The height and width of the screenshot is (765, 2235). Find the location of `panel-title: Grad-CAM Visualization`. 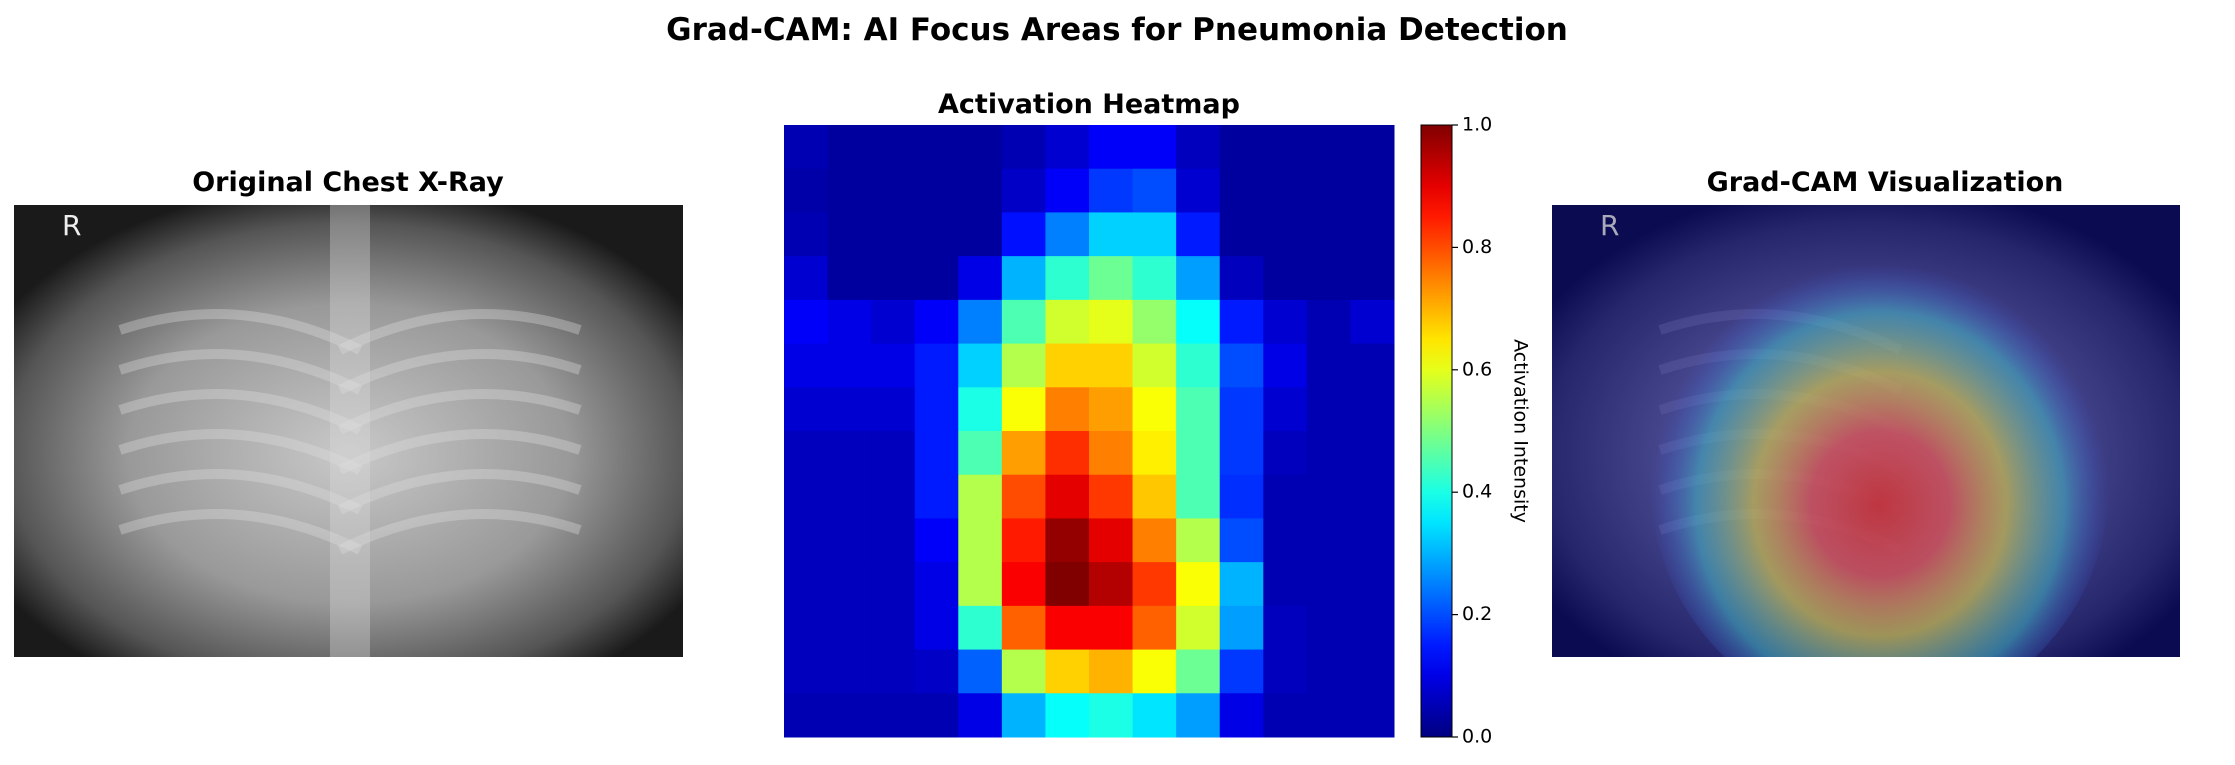

panel-title: Grad-CAM Visualization is located at coordinates (1885, 182).